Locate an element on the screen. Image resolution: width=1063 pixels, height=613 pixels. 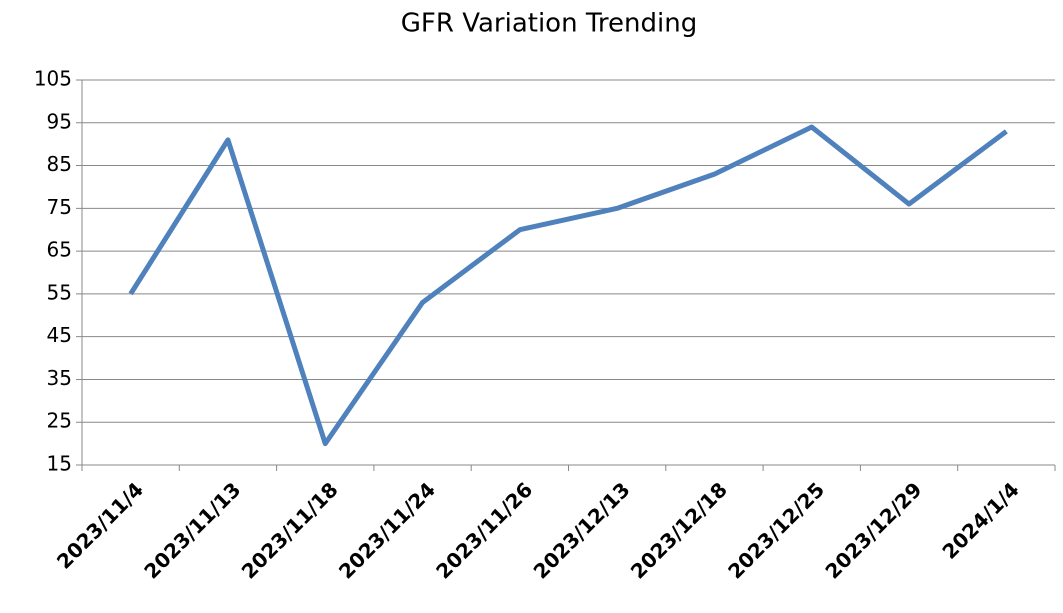
x-tick-label: 2023/11/26 is located at coordinates (484, 530).